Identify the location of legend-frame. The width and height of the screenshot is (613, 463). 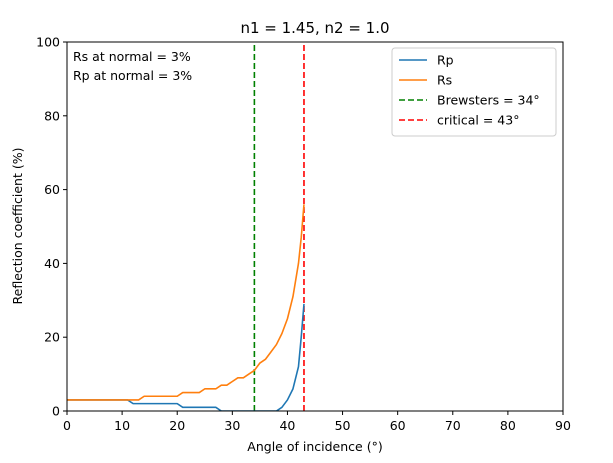
(474, 92).